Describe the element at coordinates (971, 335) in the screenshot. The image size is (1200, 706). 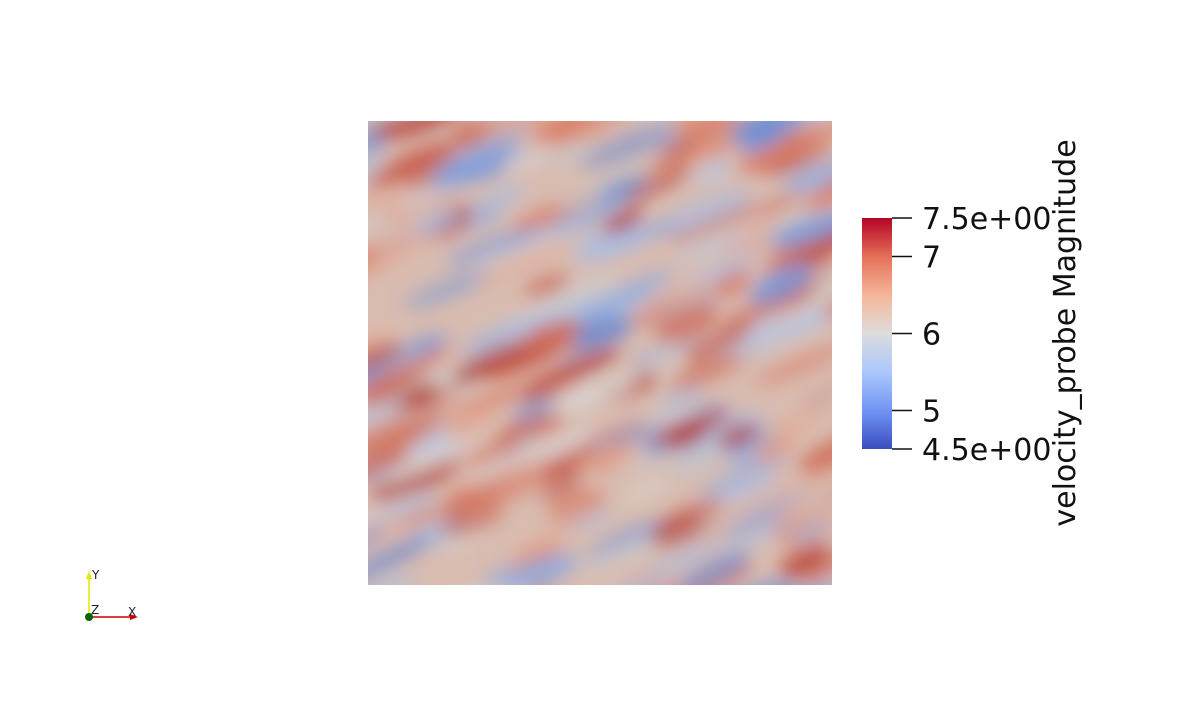
I see `scalar-bar-ticks: 7.5e+00 7 6 54.5e+00` at that location.